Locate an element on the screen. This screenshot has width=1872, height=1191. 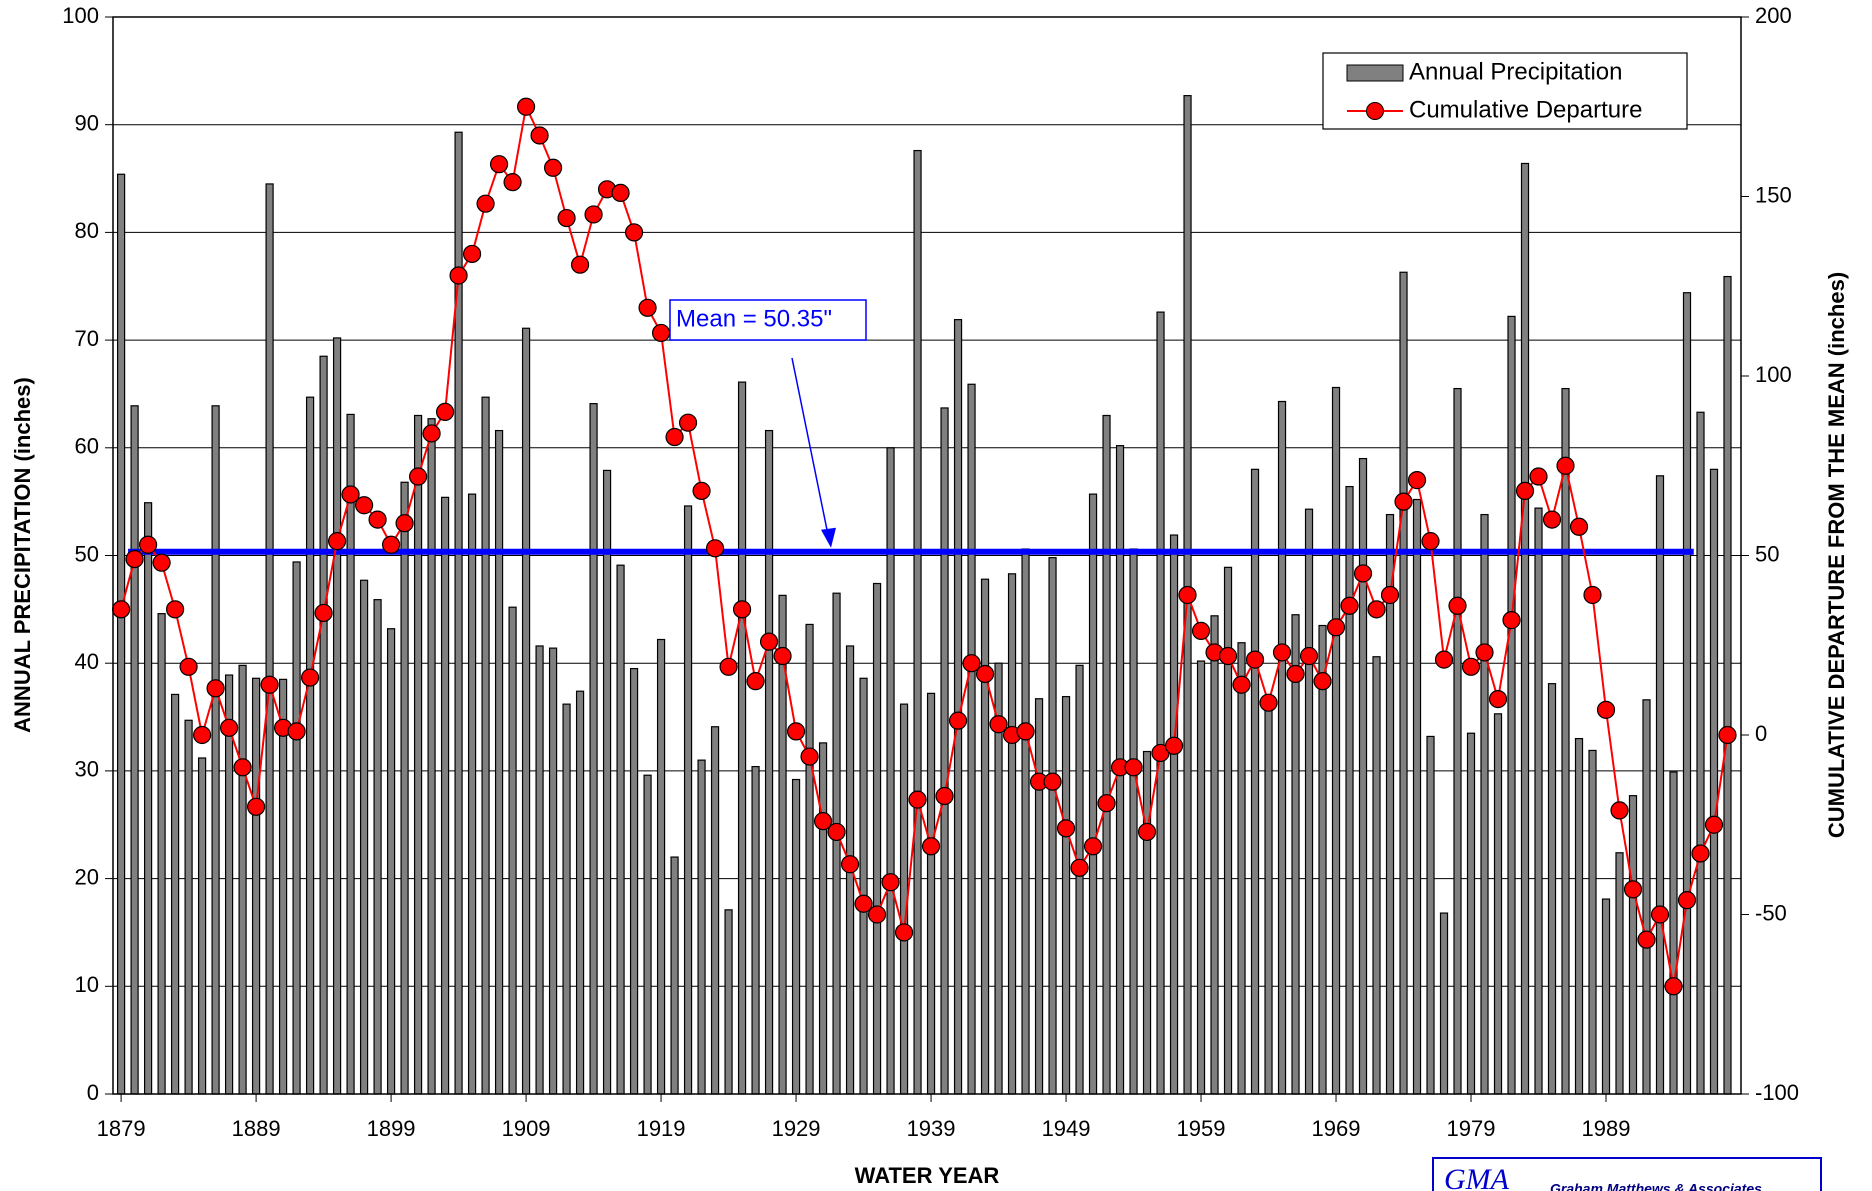
x-tick-label: 1879 is located at coordinates (121, 1128).